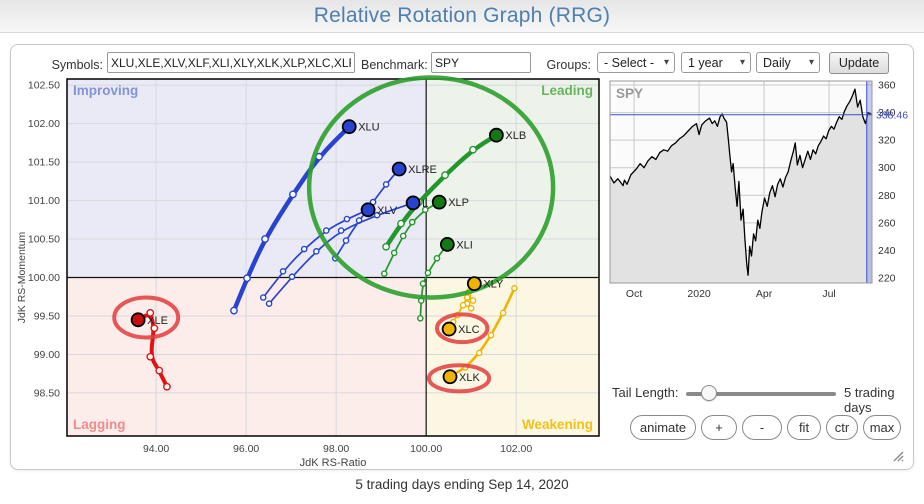 The width and height of the screenshot is (924, 504). What do you see at coordinates (764, 294) in the screenshot?
I see `svg-text: Apr` at bounding box center [764, 294].